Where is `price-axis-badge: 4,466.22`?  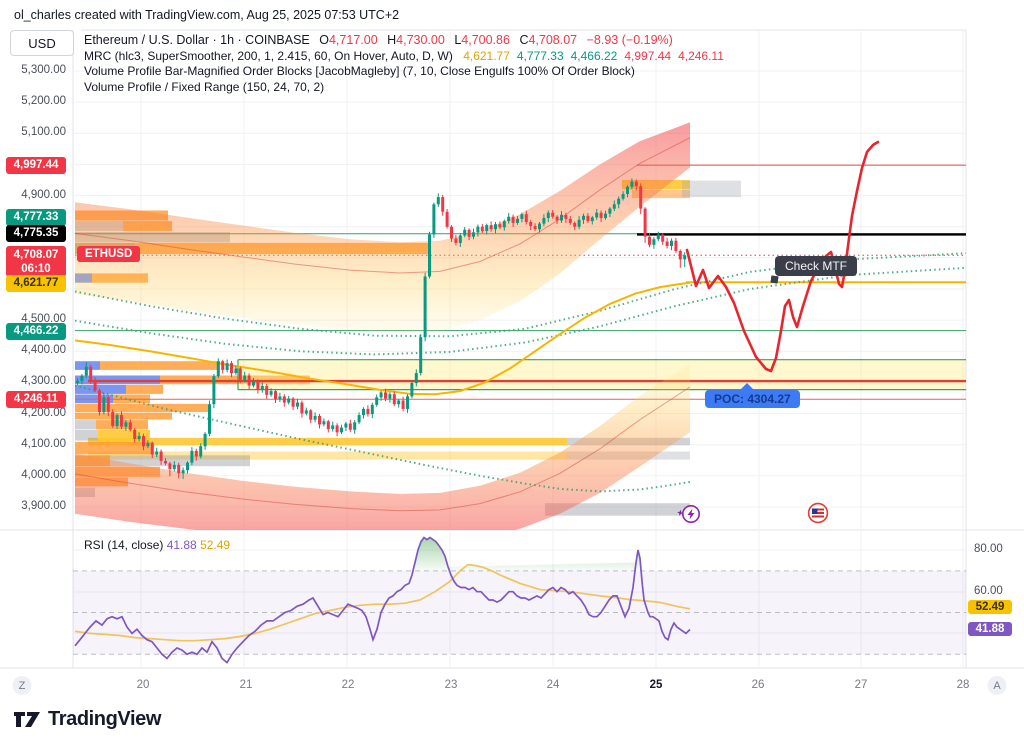
price-axis-badge: 4,466.22 is located at coordinates (36, 331).